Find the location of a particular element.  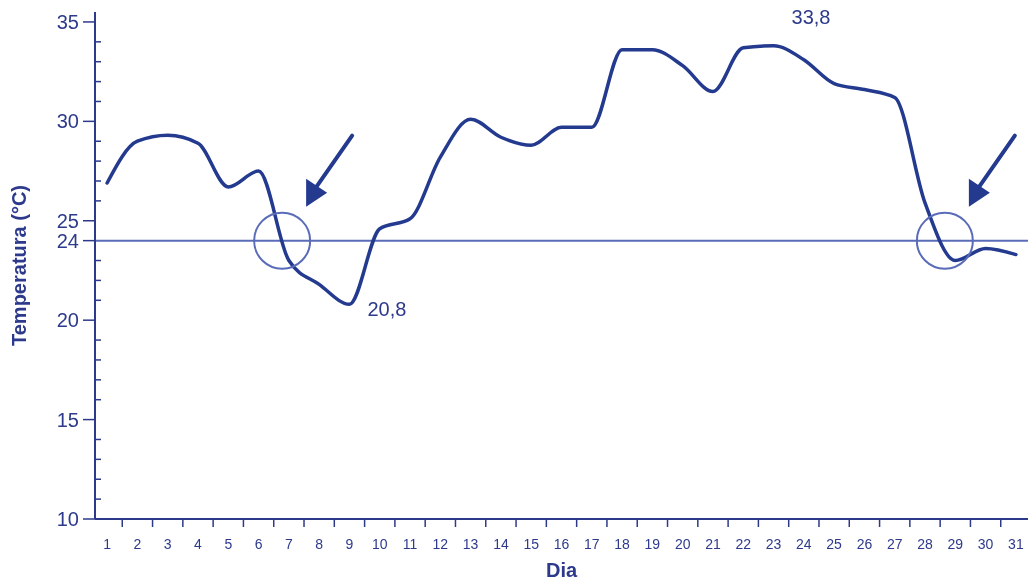

x-tick-label: 24 is located at coordinates (804, 544).